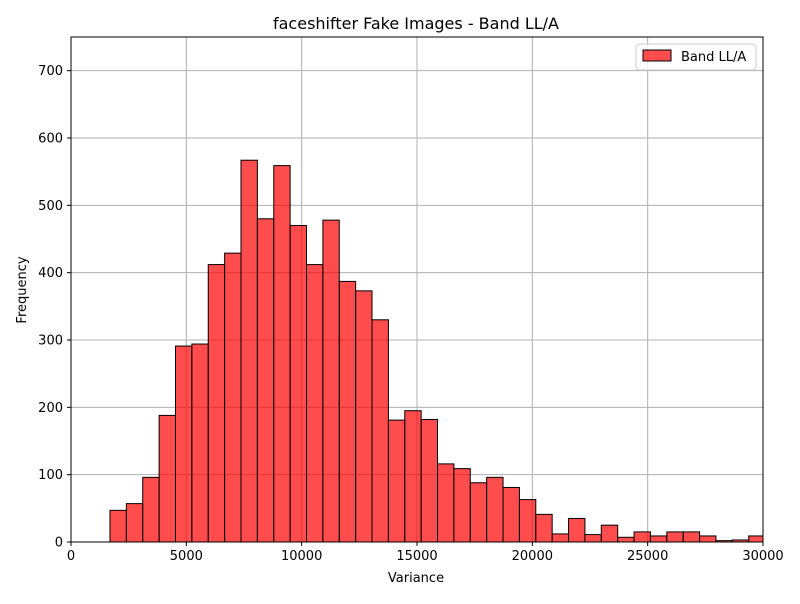 The width and height of the screenshot is (800, 604). What do you see at coordinates (22, 289) in the screenshot?
I see `y-axis-label: Frequency` at bounding box center [22, 289].